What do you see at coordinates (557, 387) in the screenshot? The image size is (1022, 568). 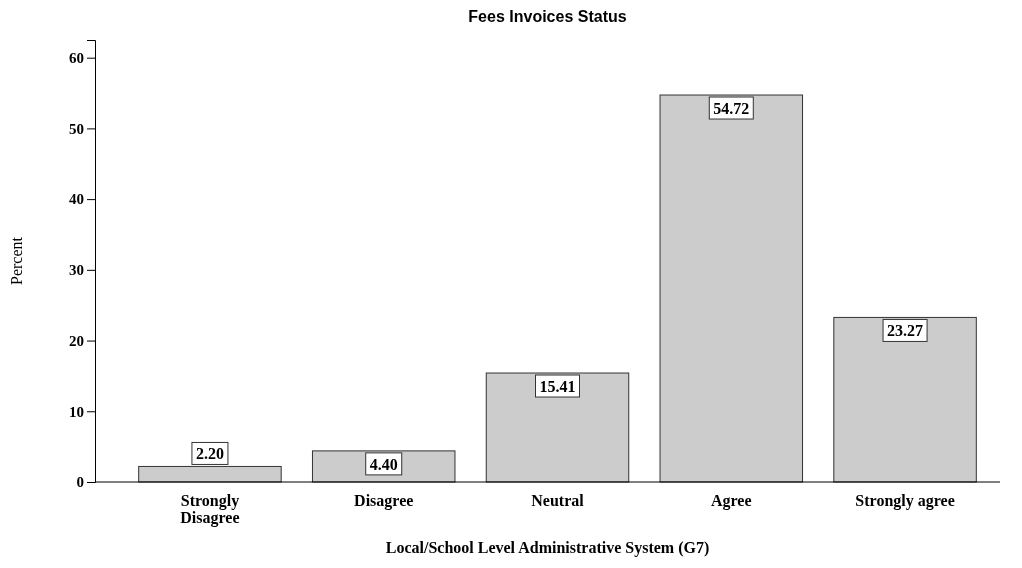 I see `data-label: 15.41` at bounding box center [557, 387].